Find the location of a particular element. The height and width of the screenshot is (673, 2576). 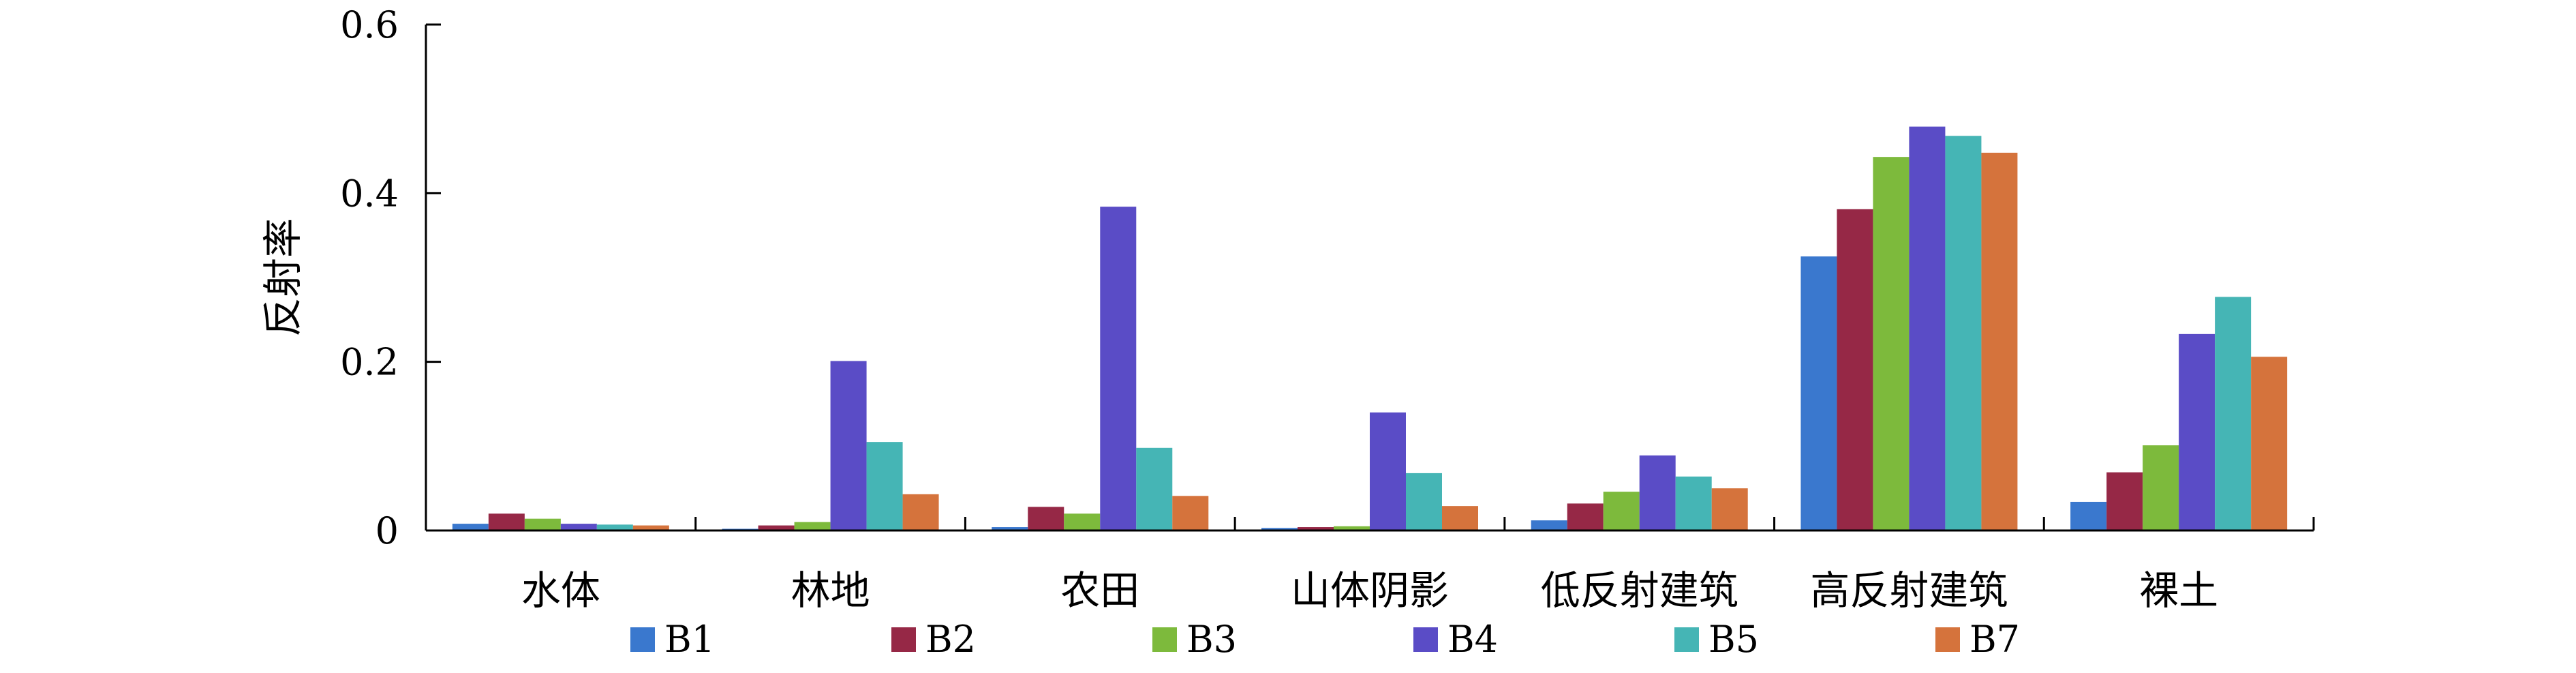

legend-label-b1: B1 is located at coordinates (689, 639).